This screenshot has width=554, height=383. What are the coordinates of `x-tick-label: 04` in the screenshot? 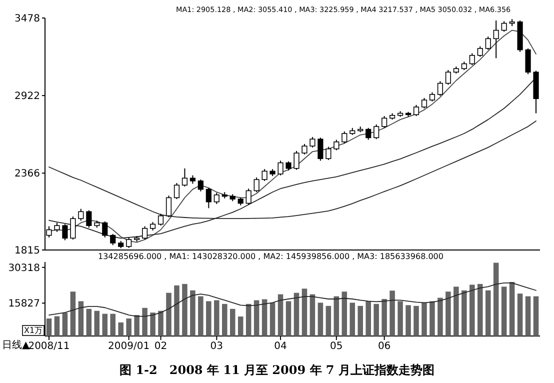 It's located at (280, 346).